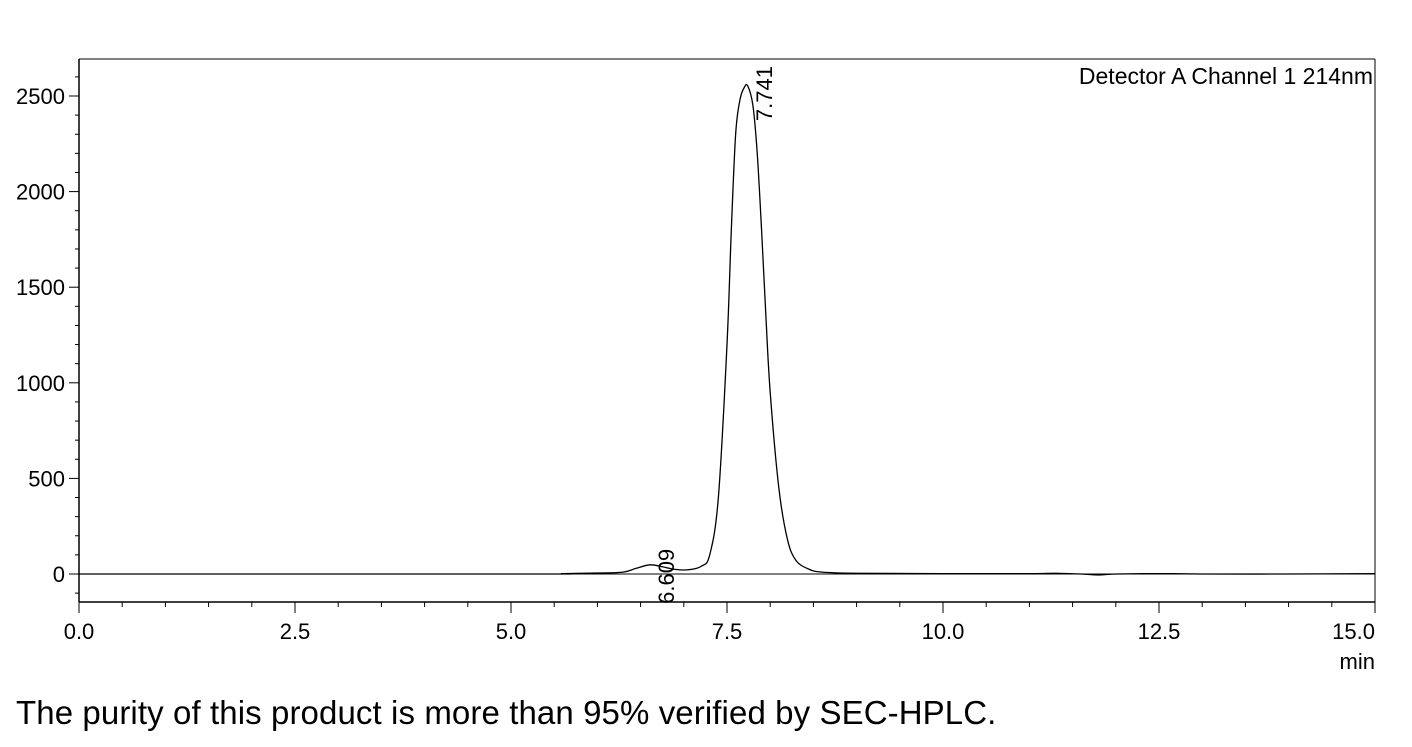 The height and width of the screenshot is (747, 1412). What do you see at coordinates (59, 574) in the screenshot?
I see `y-tick-label: 0` at bounding box center [59, 574].